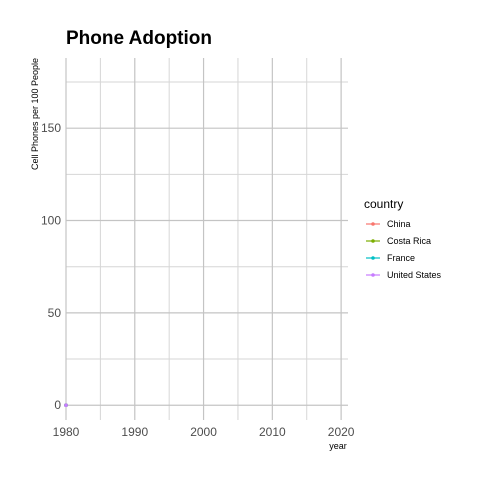 This screenshot has height=480, width=480. What do you see at coordinates (272, 432) in the screenshot?
I see `x-tick-label: 2010` at bounding box center [272, 432].